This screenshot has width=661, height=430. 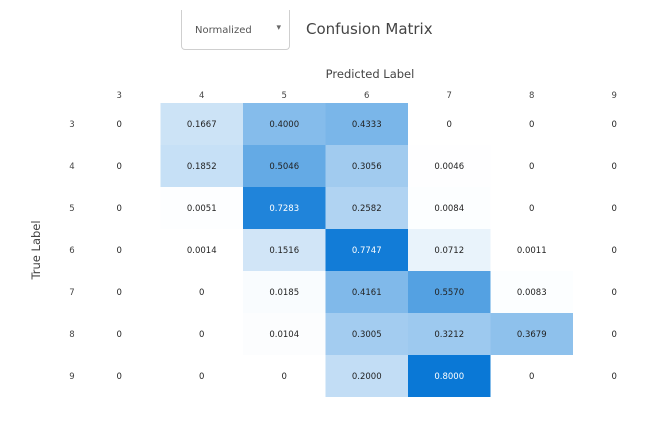 I want to click on cell-value-label: 0.4000, so click(x=284, y=125).